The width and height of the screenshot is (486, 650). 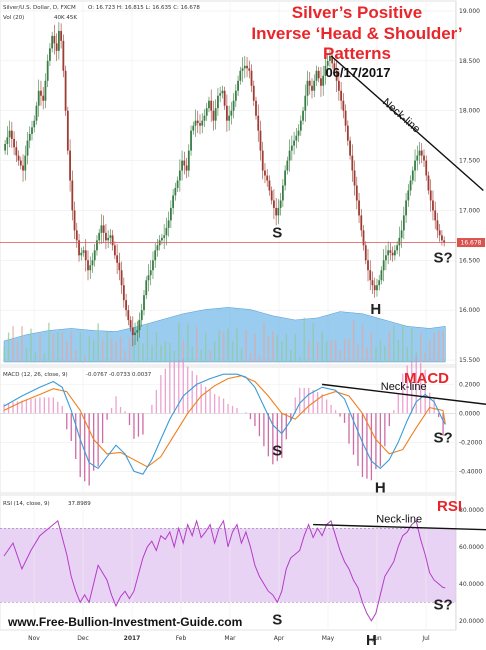 I want to click on price-tick-label: 18.000, so click(x=469, y=111).